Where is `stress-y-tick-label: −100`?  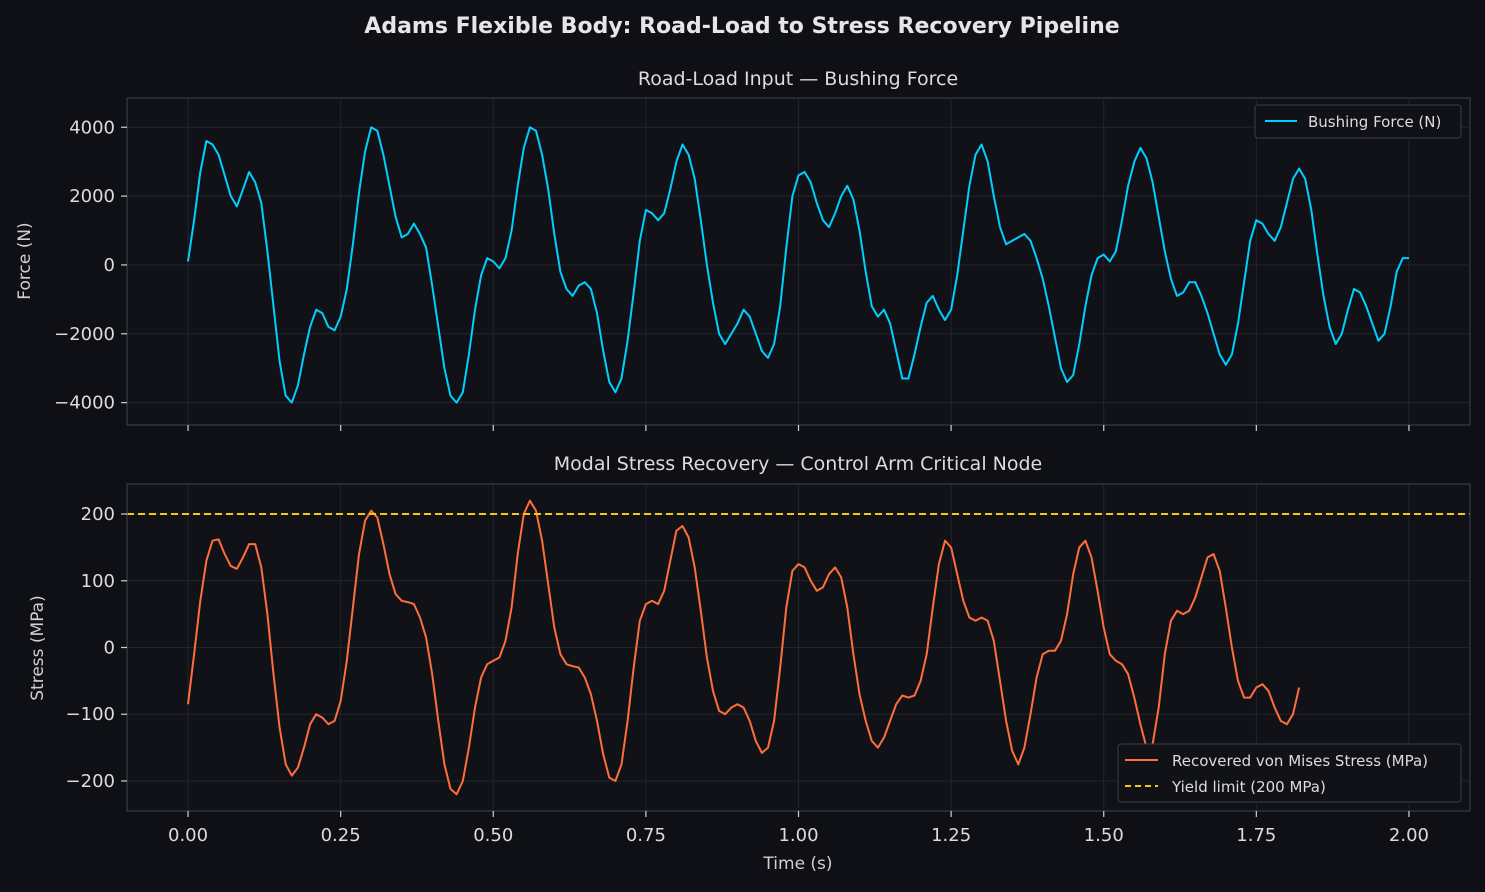
stress-y-tick-label: −100 is located at coordinates (90, 714).